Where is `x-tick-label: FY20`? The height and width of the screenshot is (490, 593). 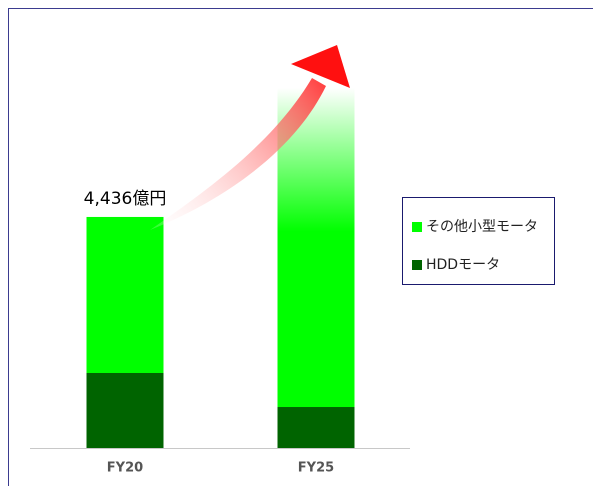
x-tick-label: FY20 is located at coordinates (125, 468).